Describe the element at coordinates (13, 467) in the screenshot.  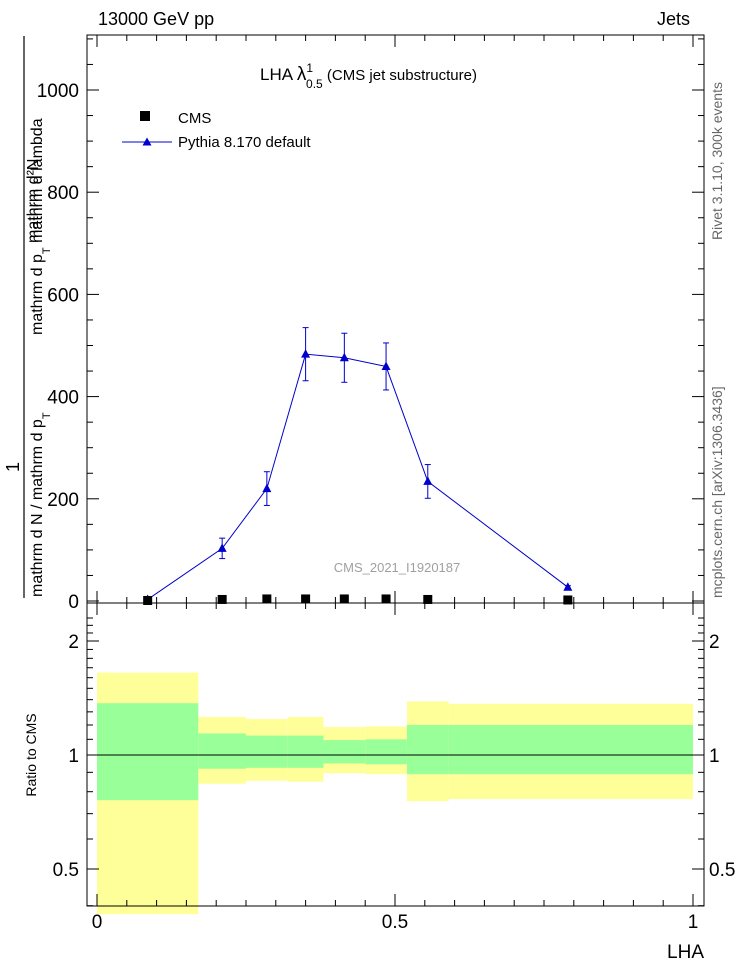
I see `ylabel-numerator-one: 1` at that location.